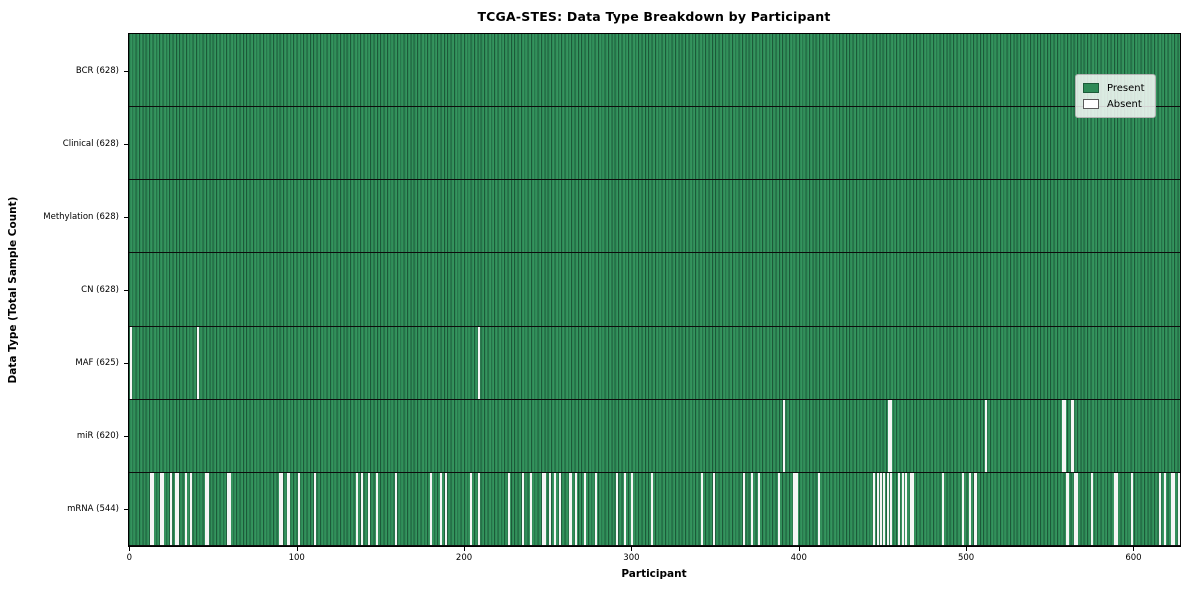  Describe the element at coordinates (1090, 104) in the screenshot. I see `absent-swatch-icon` at that location.